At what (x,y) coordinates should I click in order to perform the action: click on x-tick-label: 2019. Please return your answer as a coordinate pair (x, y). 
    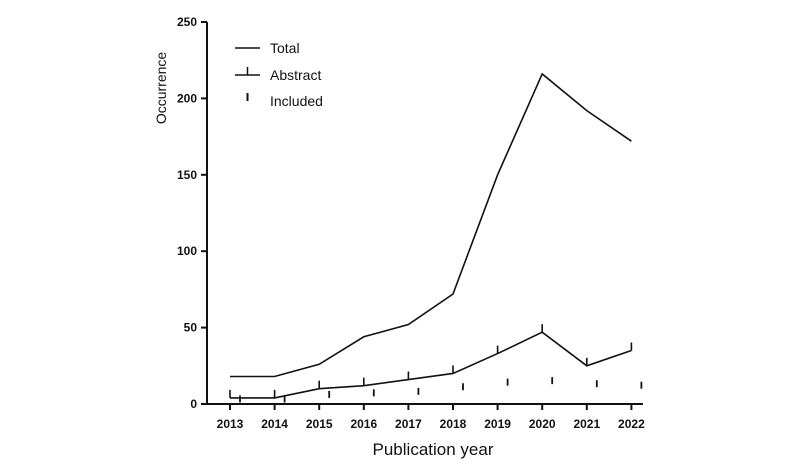
    Looking at the image, I should click on (497, 424).